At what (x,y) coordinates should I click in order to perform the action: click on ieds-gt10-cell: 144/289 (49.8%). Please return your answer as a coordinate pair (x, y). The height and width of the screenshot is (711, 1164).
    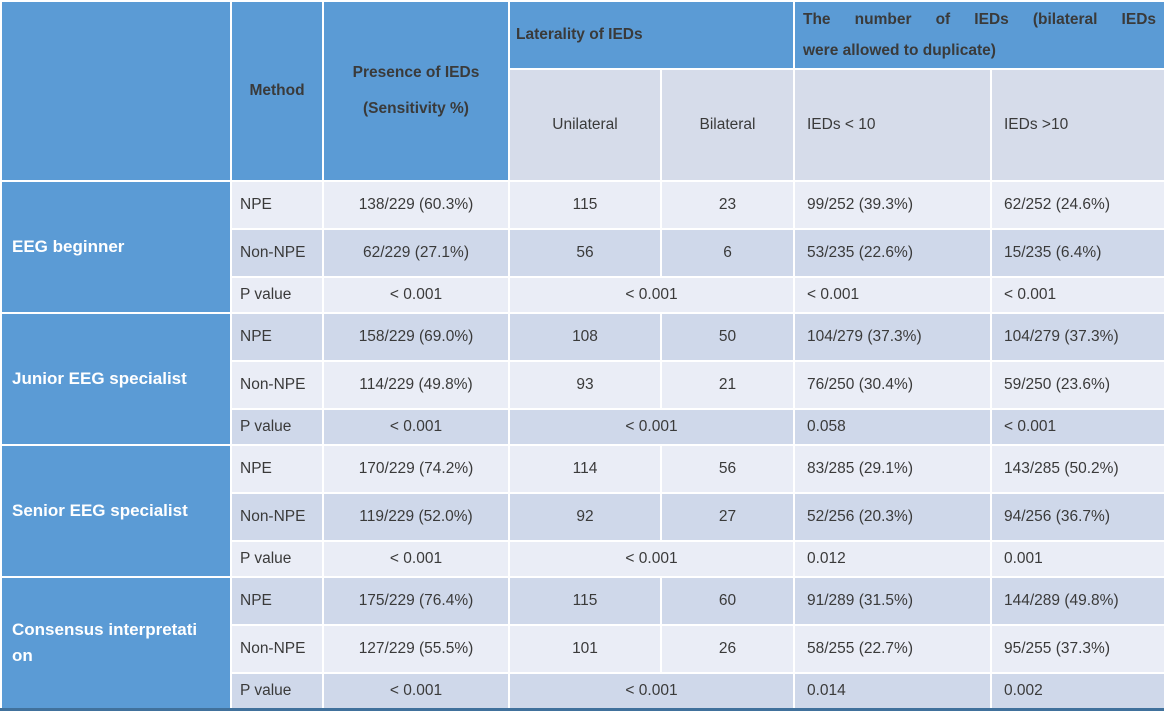
    Looking at the image, I should click on (1076, 601).